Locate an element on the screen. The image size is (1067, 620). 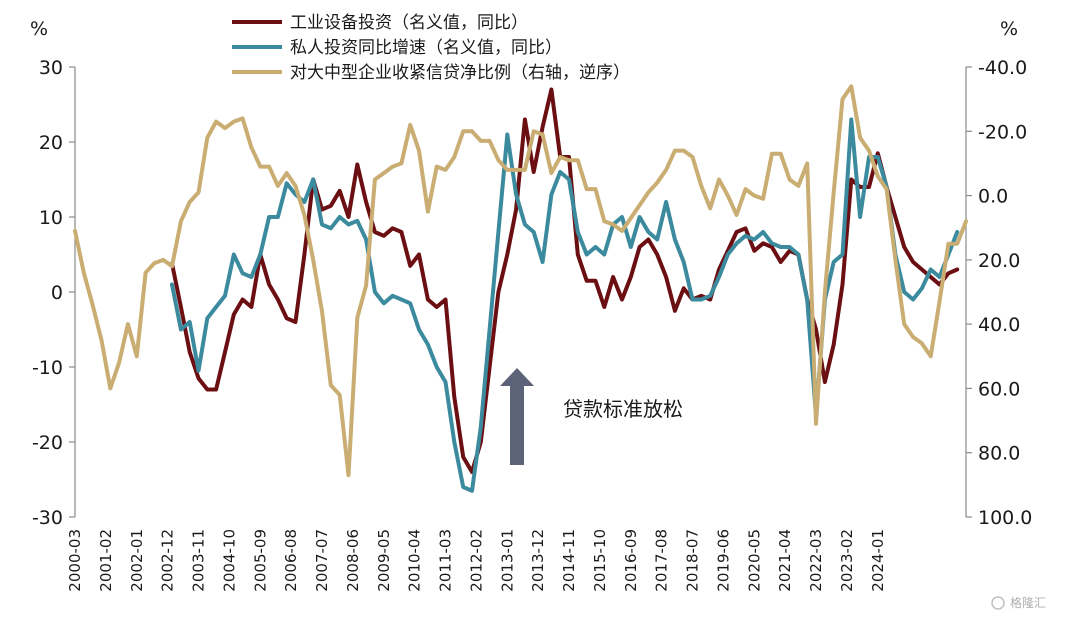
x-tick-label: 2013-12 is located at coordinates (538, 560).